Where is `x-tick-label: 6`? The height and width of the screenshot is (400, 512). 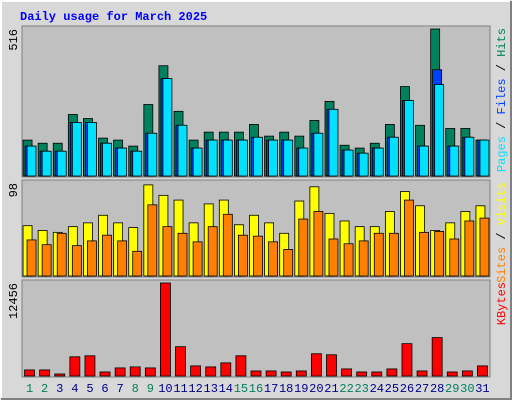
x-tick-label: 6 is located at coordinates (104, 389).